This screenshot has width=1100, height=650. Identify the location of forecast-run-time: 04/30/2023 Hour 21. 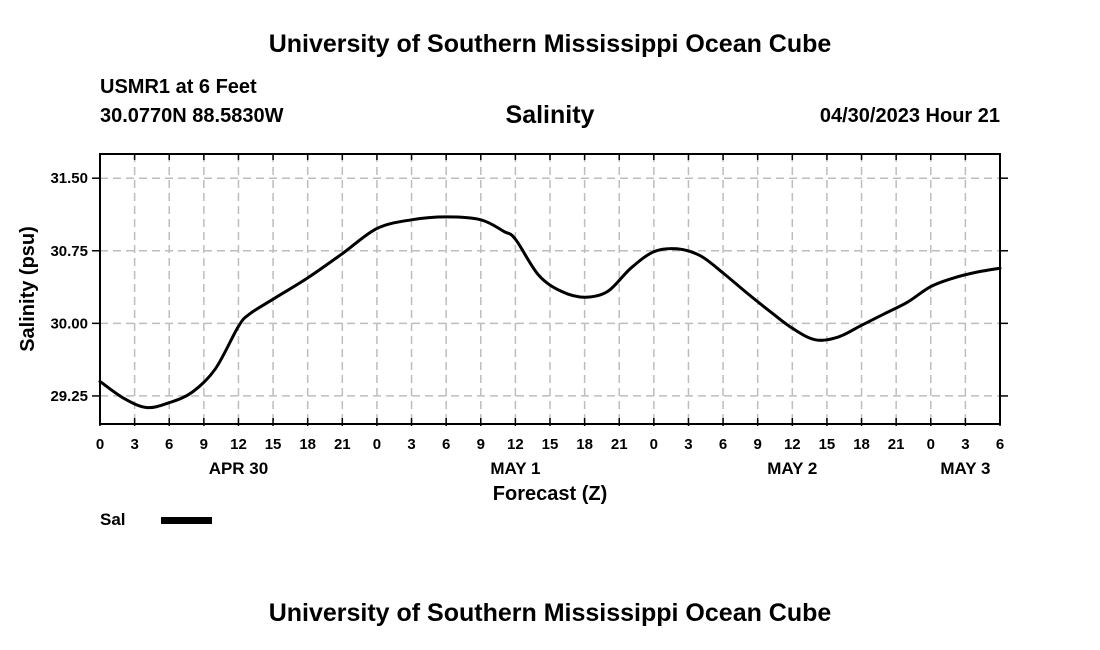
(909, 116).